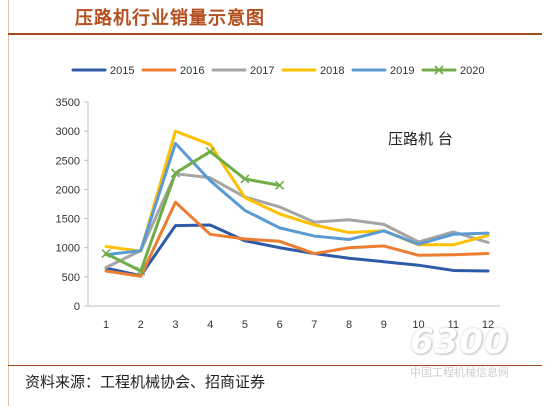 The height and width of the screenshot is (406, 550). I want to click on legend-item-2017: 2017, so click(242, 71).